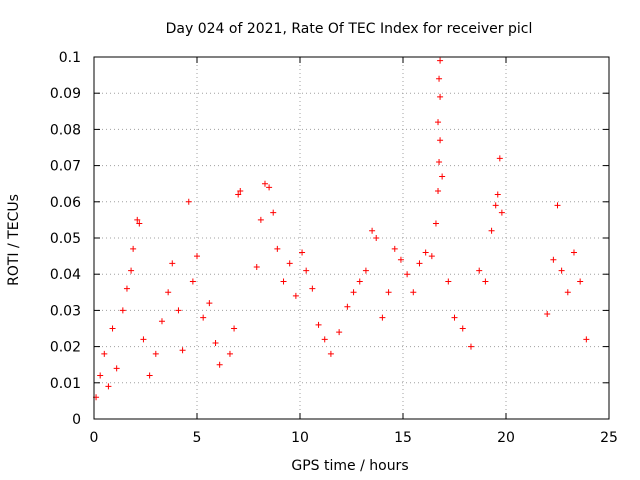  What do you see at coordinates (76, 420) in the screenshot?
I see `y-tick-label: 0` at bounding box center [76, 420].